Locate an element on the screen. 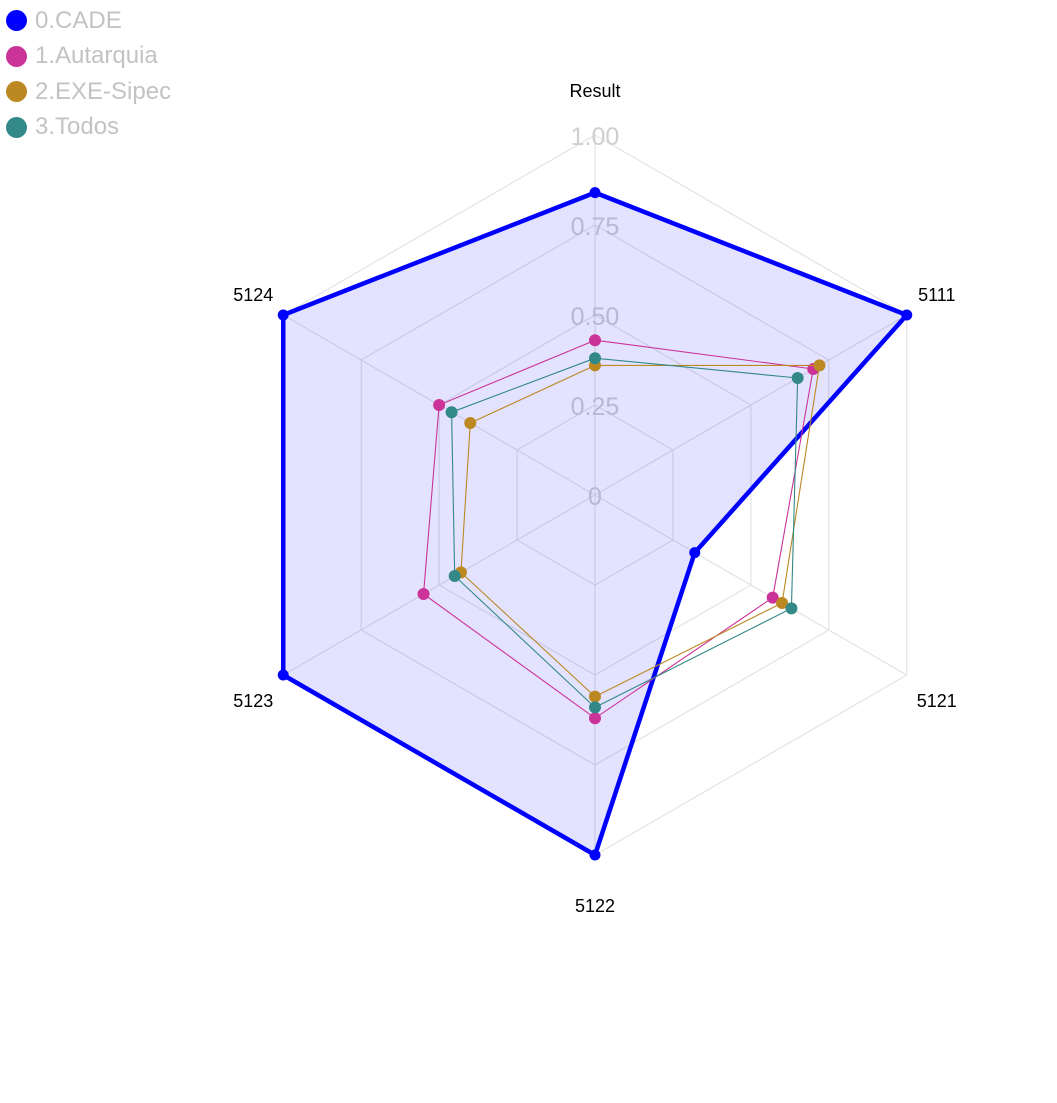 This screenshot has height=1103, width=1057. legend-label: 3.Todos is located at coordinates (77, 127).